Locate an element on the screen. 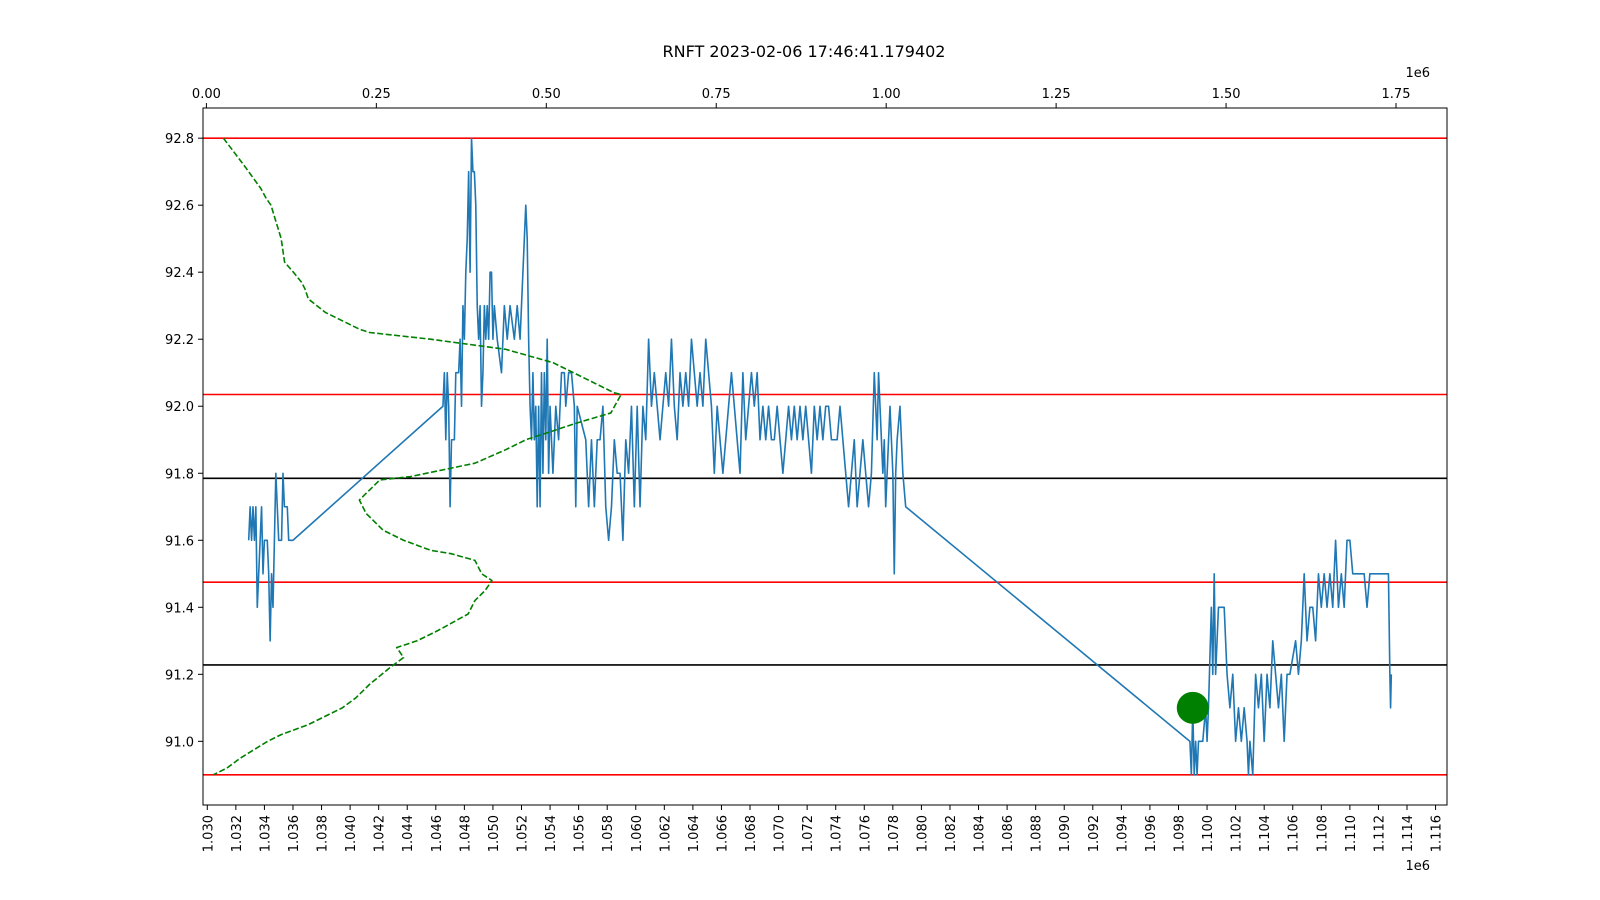 The width and height of the screenshot is (1600, 900). chart-title: RNFT 2023-02-06 17:46:41.179402 is located at coordinates (804, 51).